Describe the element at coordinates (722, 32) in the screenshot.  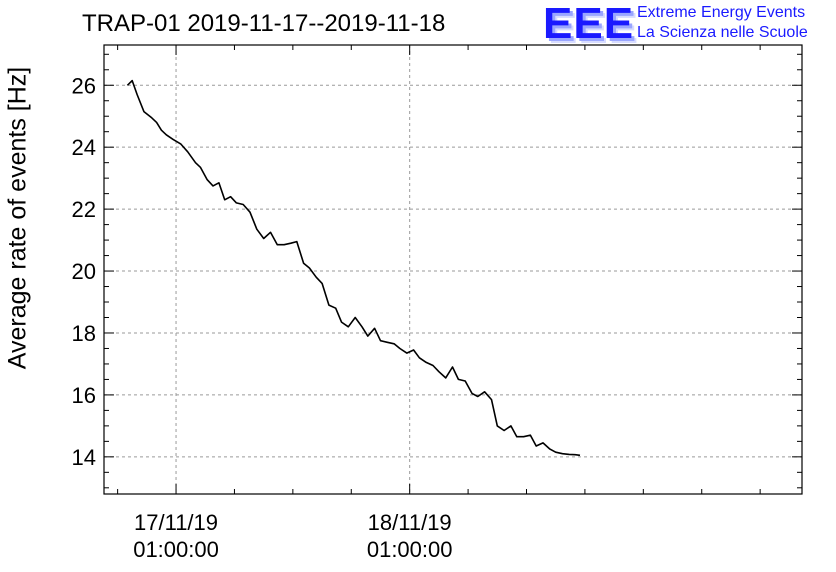
I see `logo-subtitle-line2: La Scienza nelle Scuole` at that location.